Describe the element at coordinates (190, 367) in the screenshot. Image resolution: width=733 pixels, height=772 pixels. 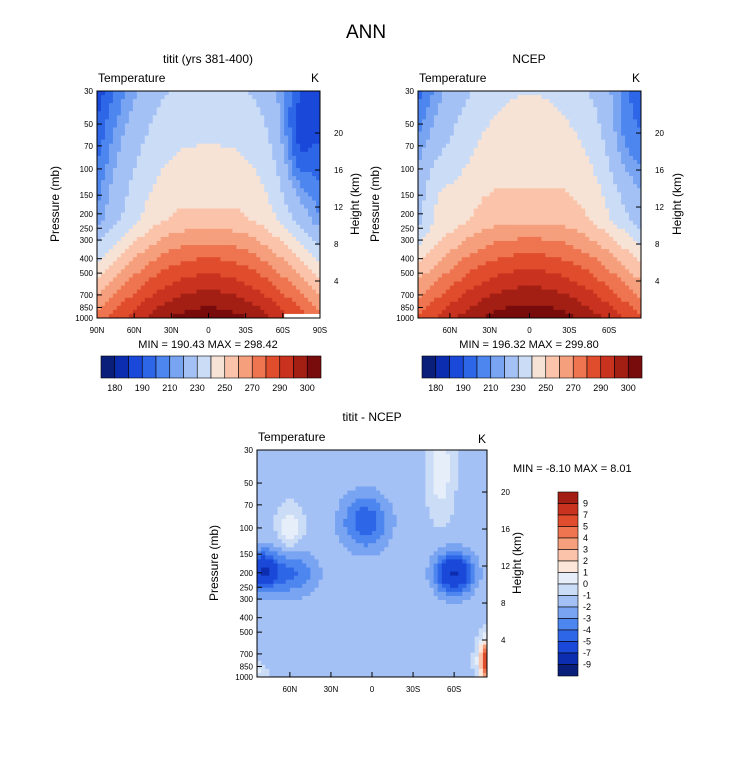
I see `colorbar-swatch` at that location.